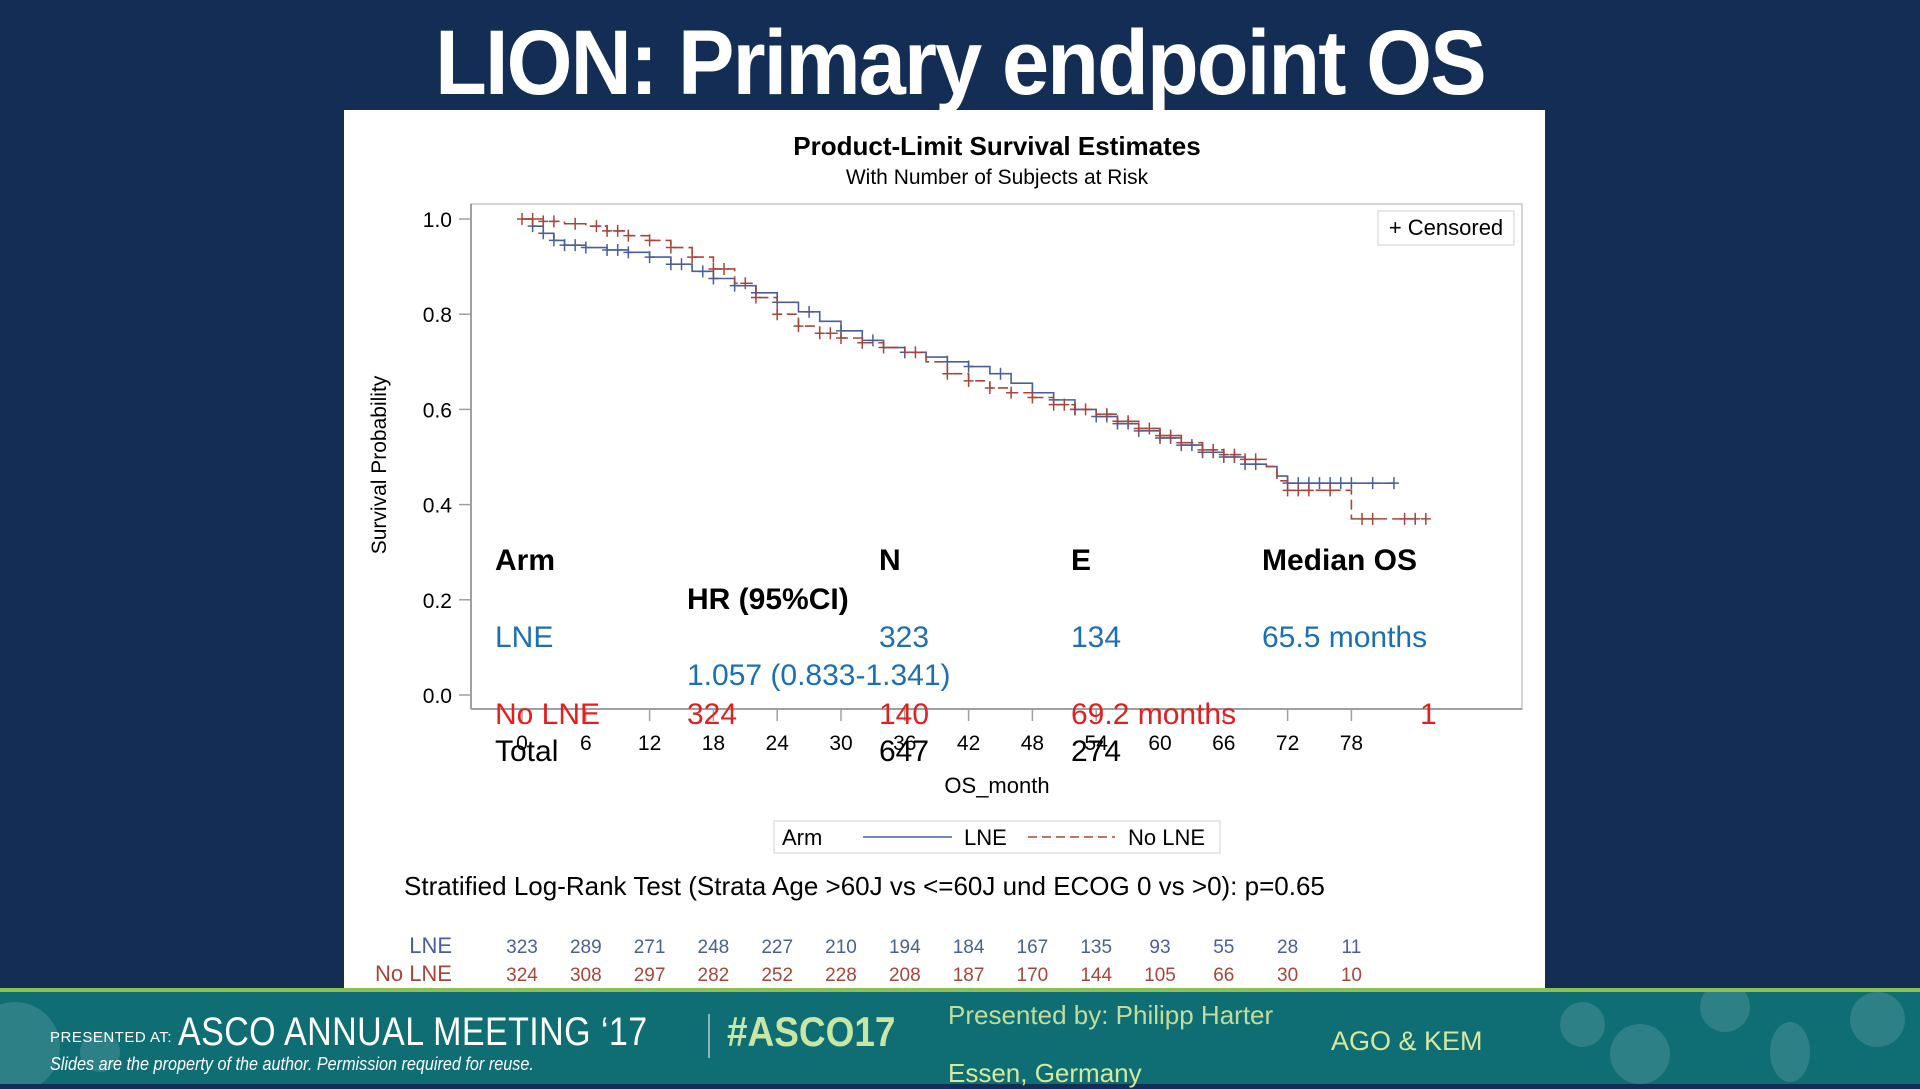 This screenshot has width=1920, height=1089. I want to click on header-hr: HR (95%CI), so click(768, 599).